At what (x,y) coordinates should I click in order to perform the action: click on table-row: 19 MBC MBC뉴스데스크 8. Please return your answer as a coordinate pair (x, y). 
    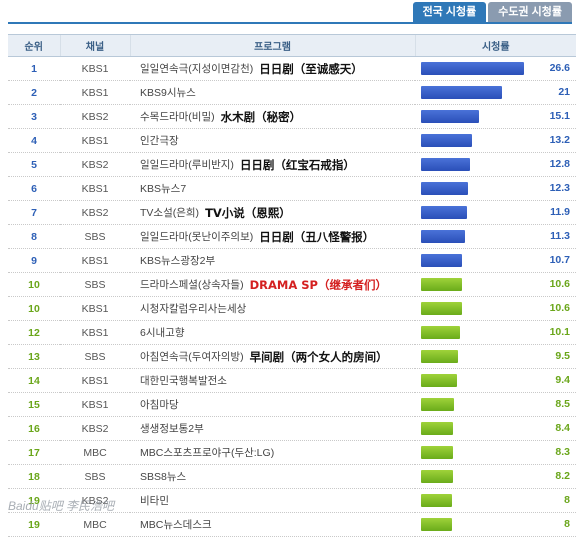
    Looking at the image, I should click on (292, 524).